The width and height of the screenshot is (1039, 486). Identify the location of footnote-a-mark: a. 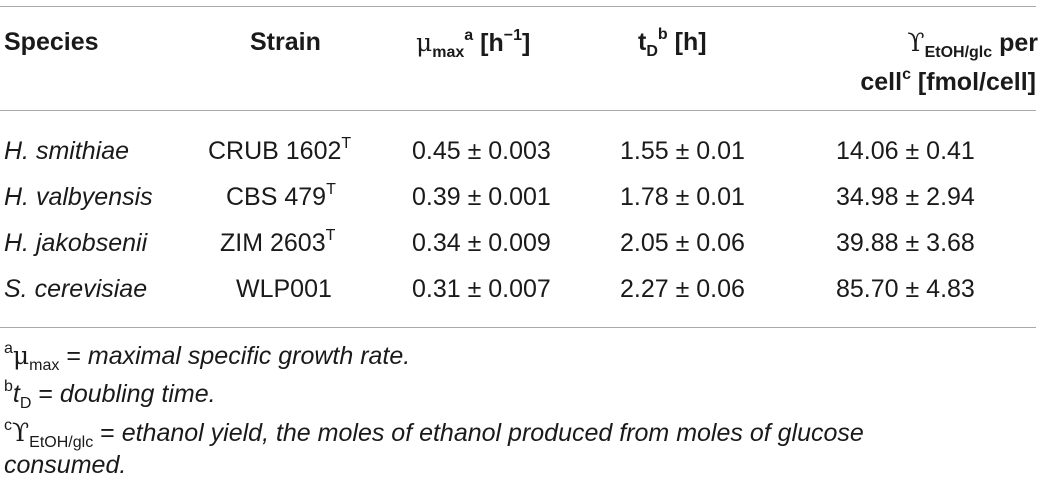
(8, 348).